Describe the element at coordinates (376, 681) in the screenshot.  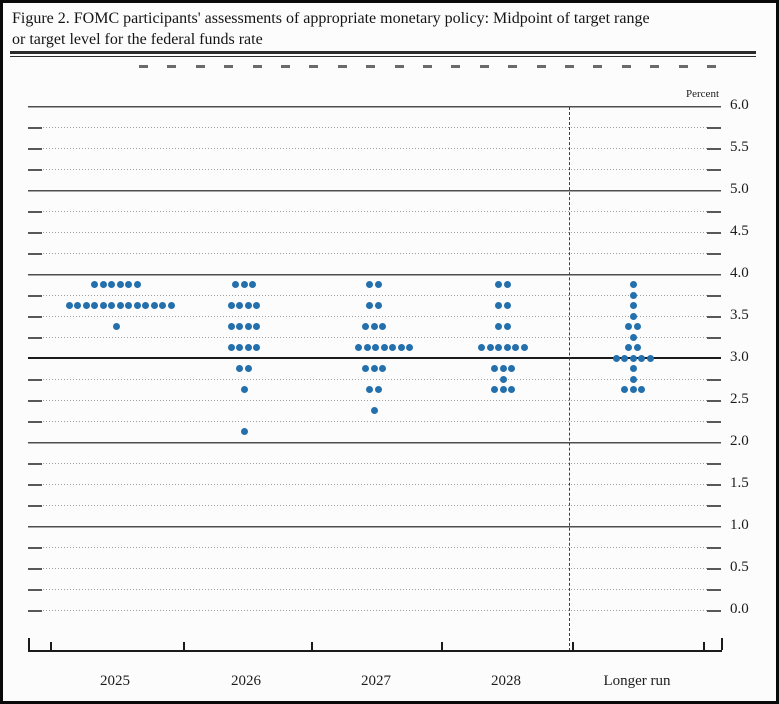
I see `x-axis-label-2027: 2027` at that location.